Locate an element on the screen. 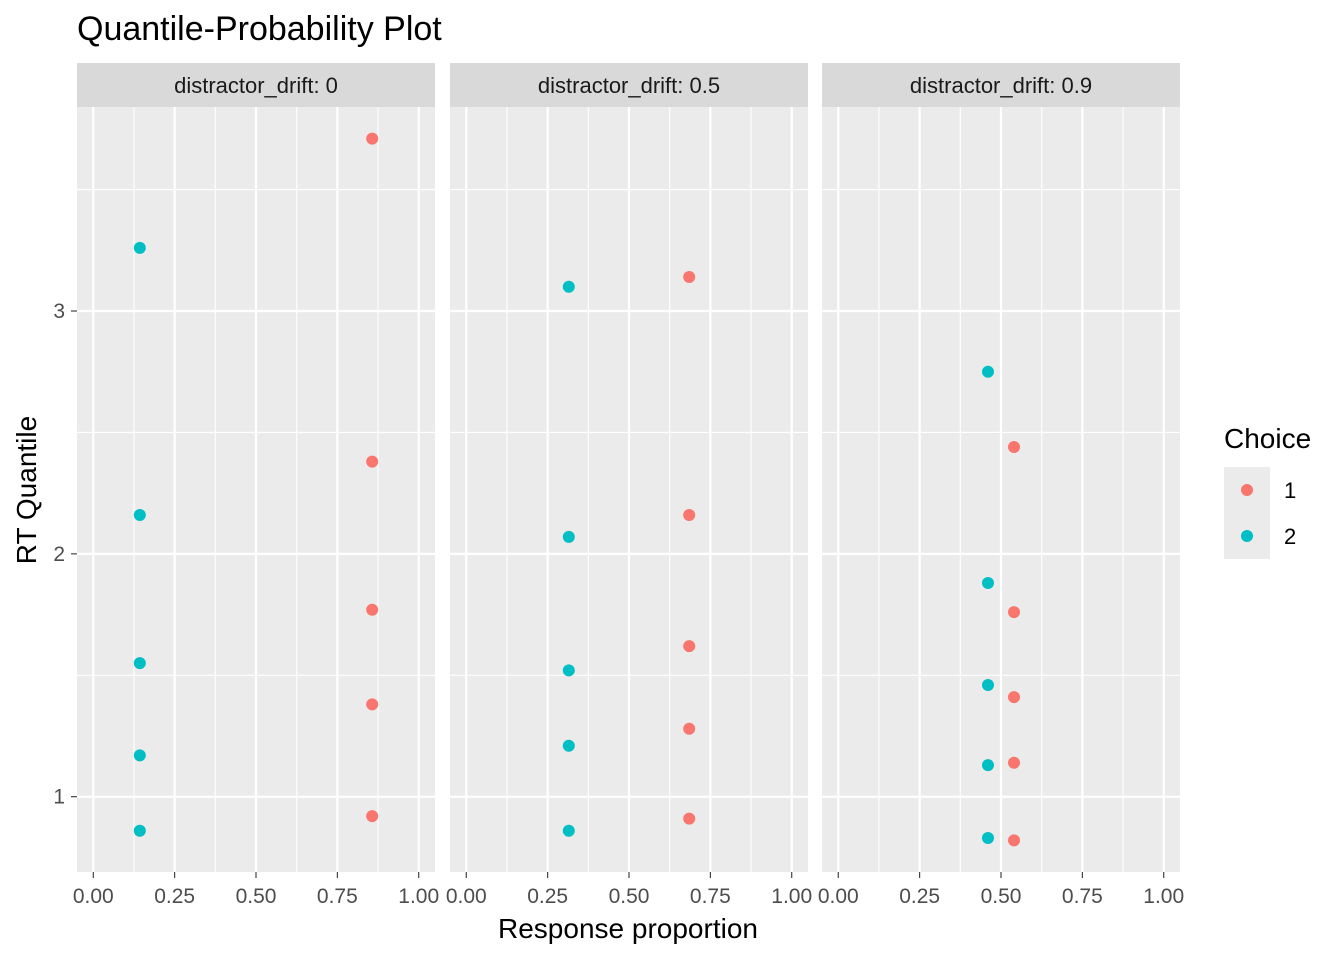  legend-title: Choice is located at coordinates (1267, 438).